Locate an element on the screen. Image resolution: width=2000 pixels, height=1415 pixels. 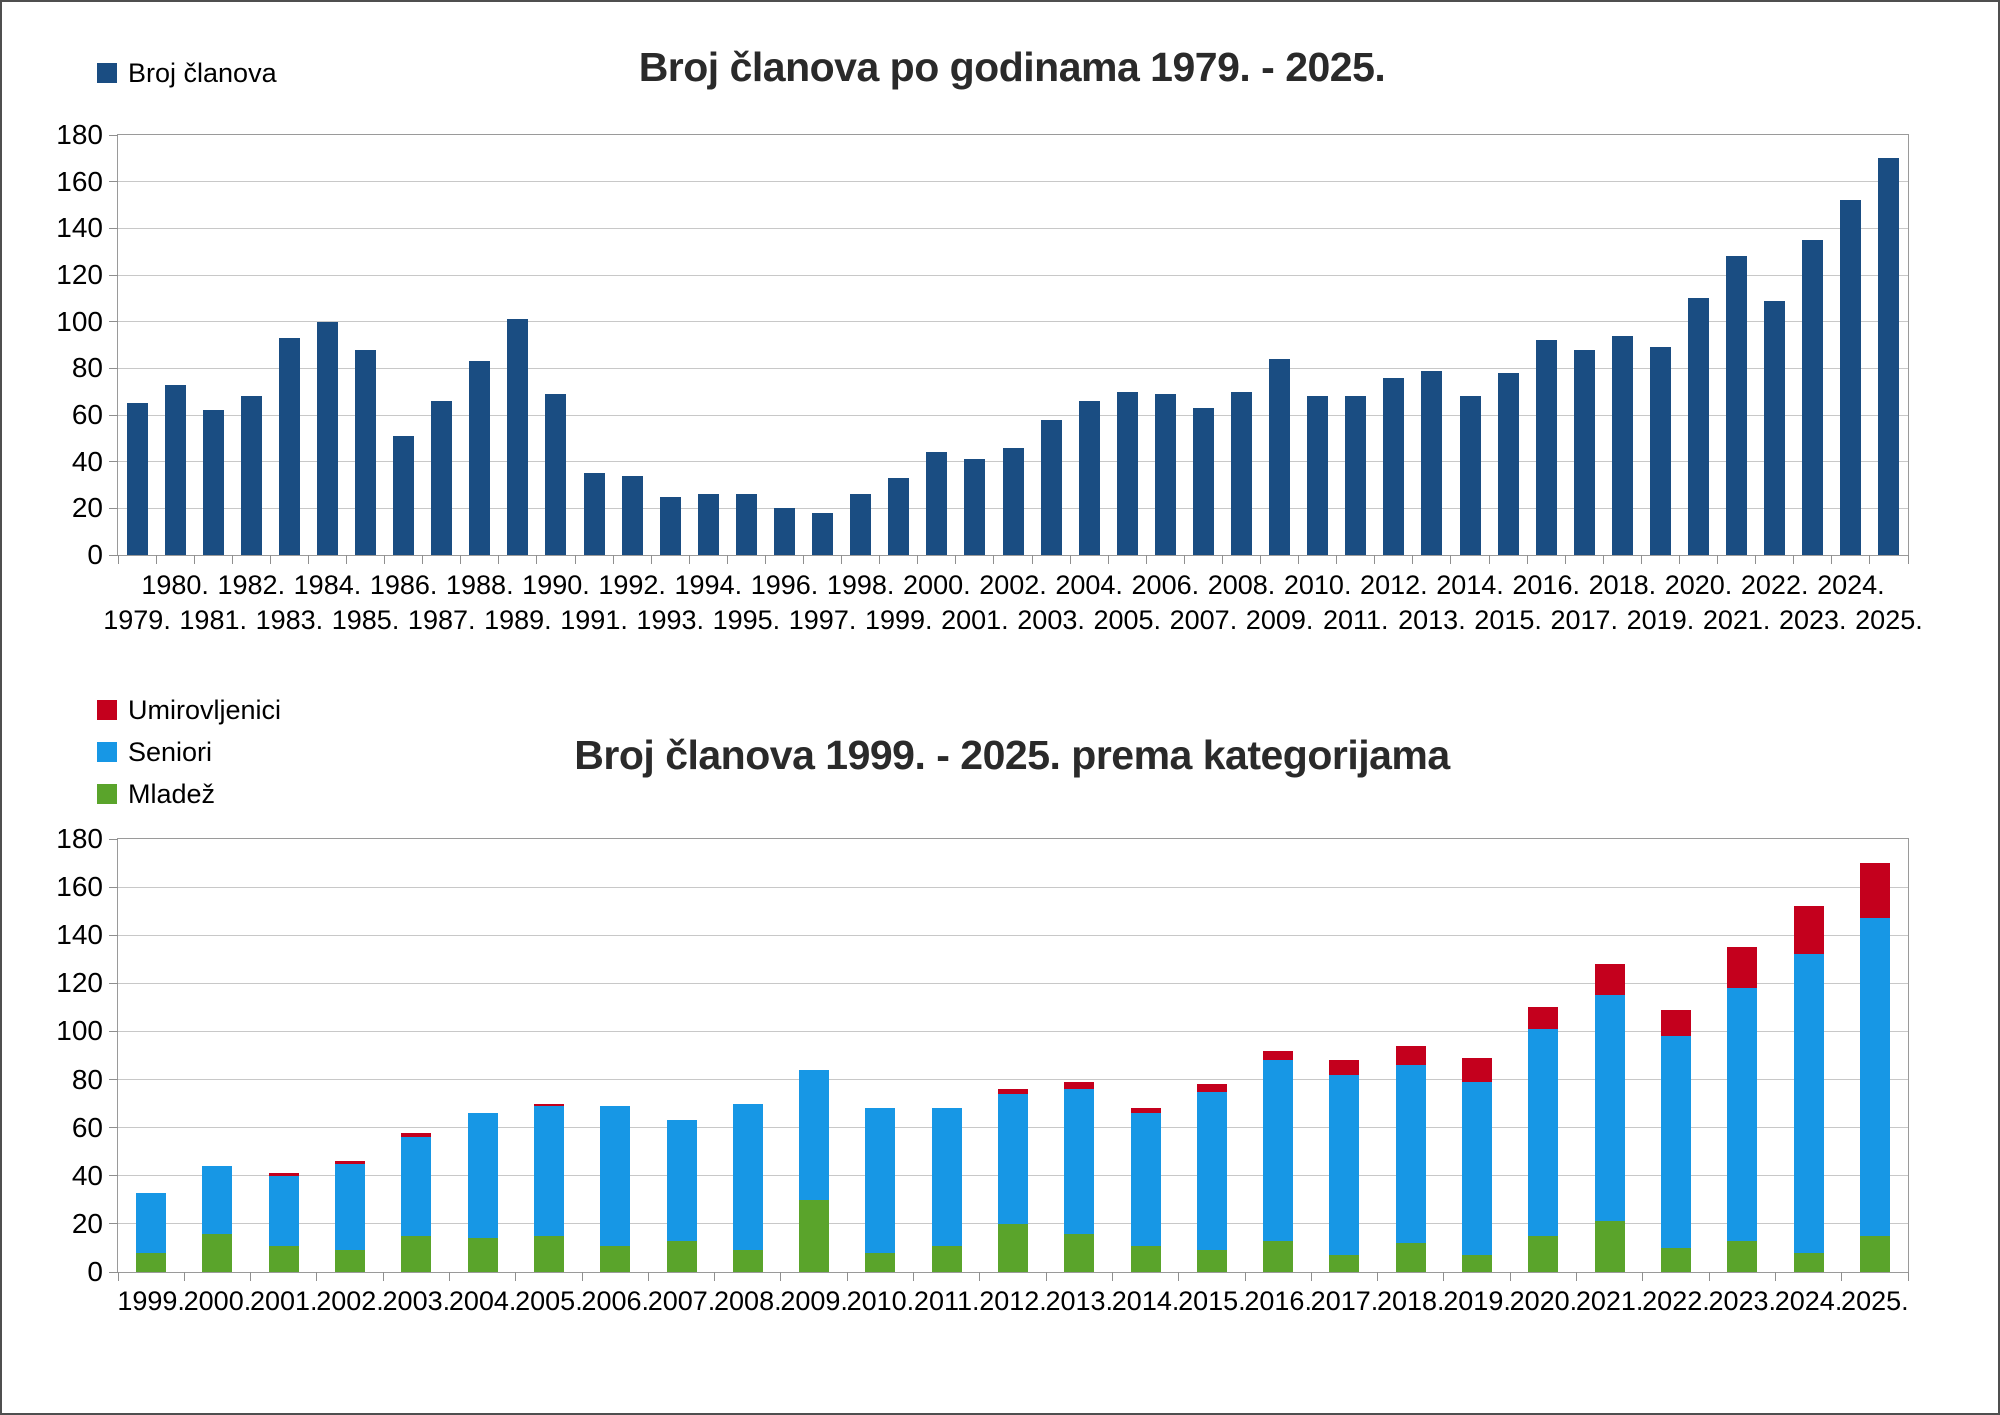
bar-2008-seniori is located at coordinates (747, 1177).